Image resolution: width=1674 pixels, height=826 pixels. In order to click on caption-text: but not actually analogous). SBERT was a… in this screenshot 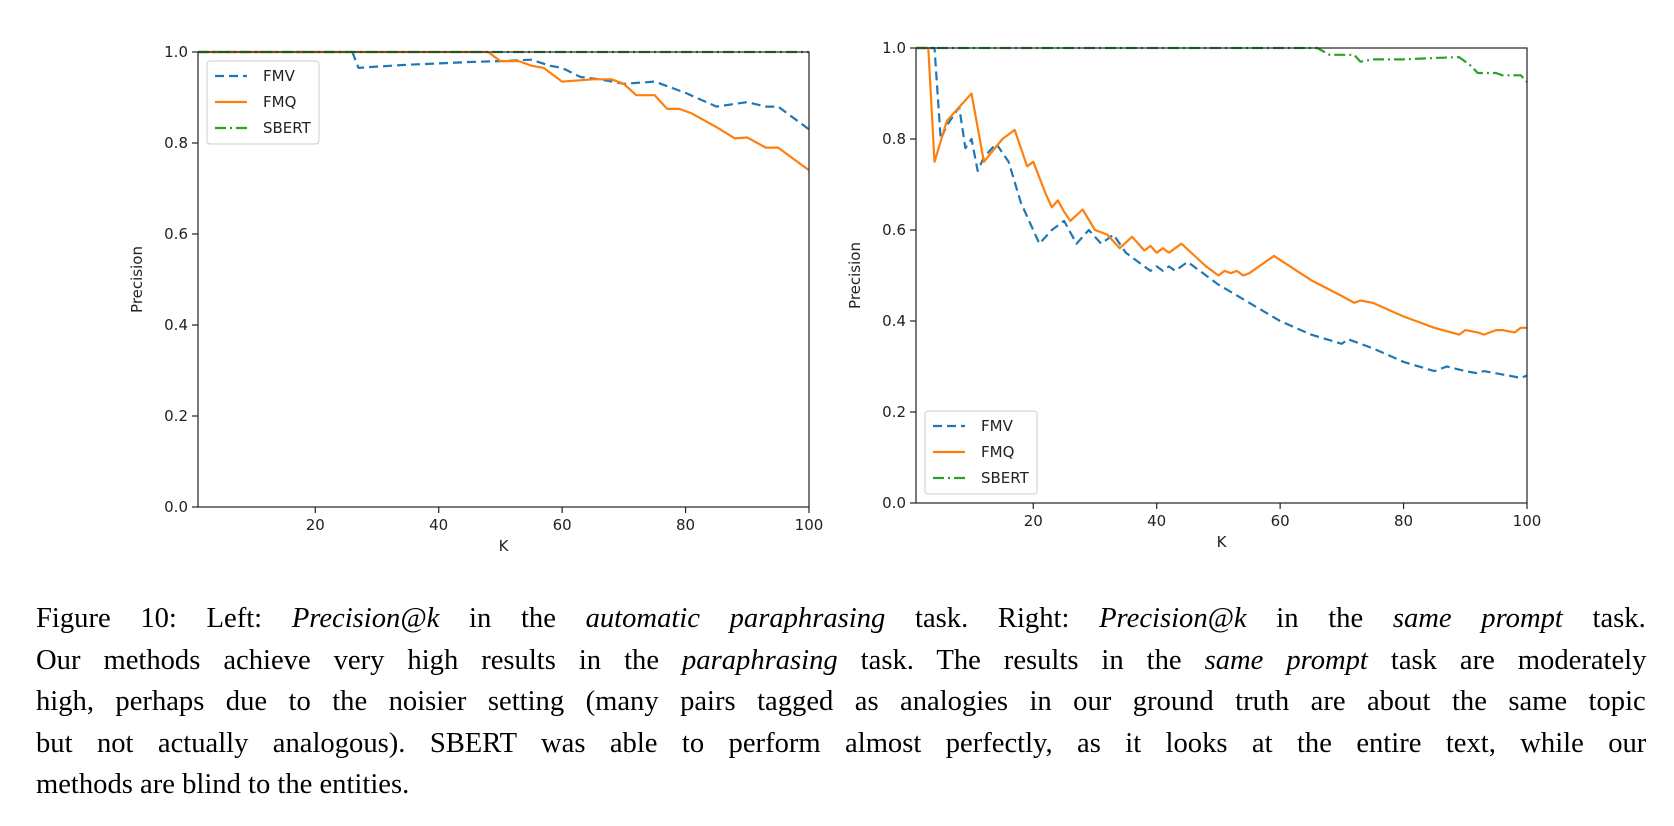, I will do `click(841, 743)`.